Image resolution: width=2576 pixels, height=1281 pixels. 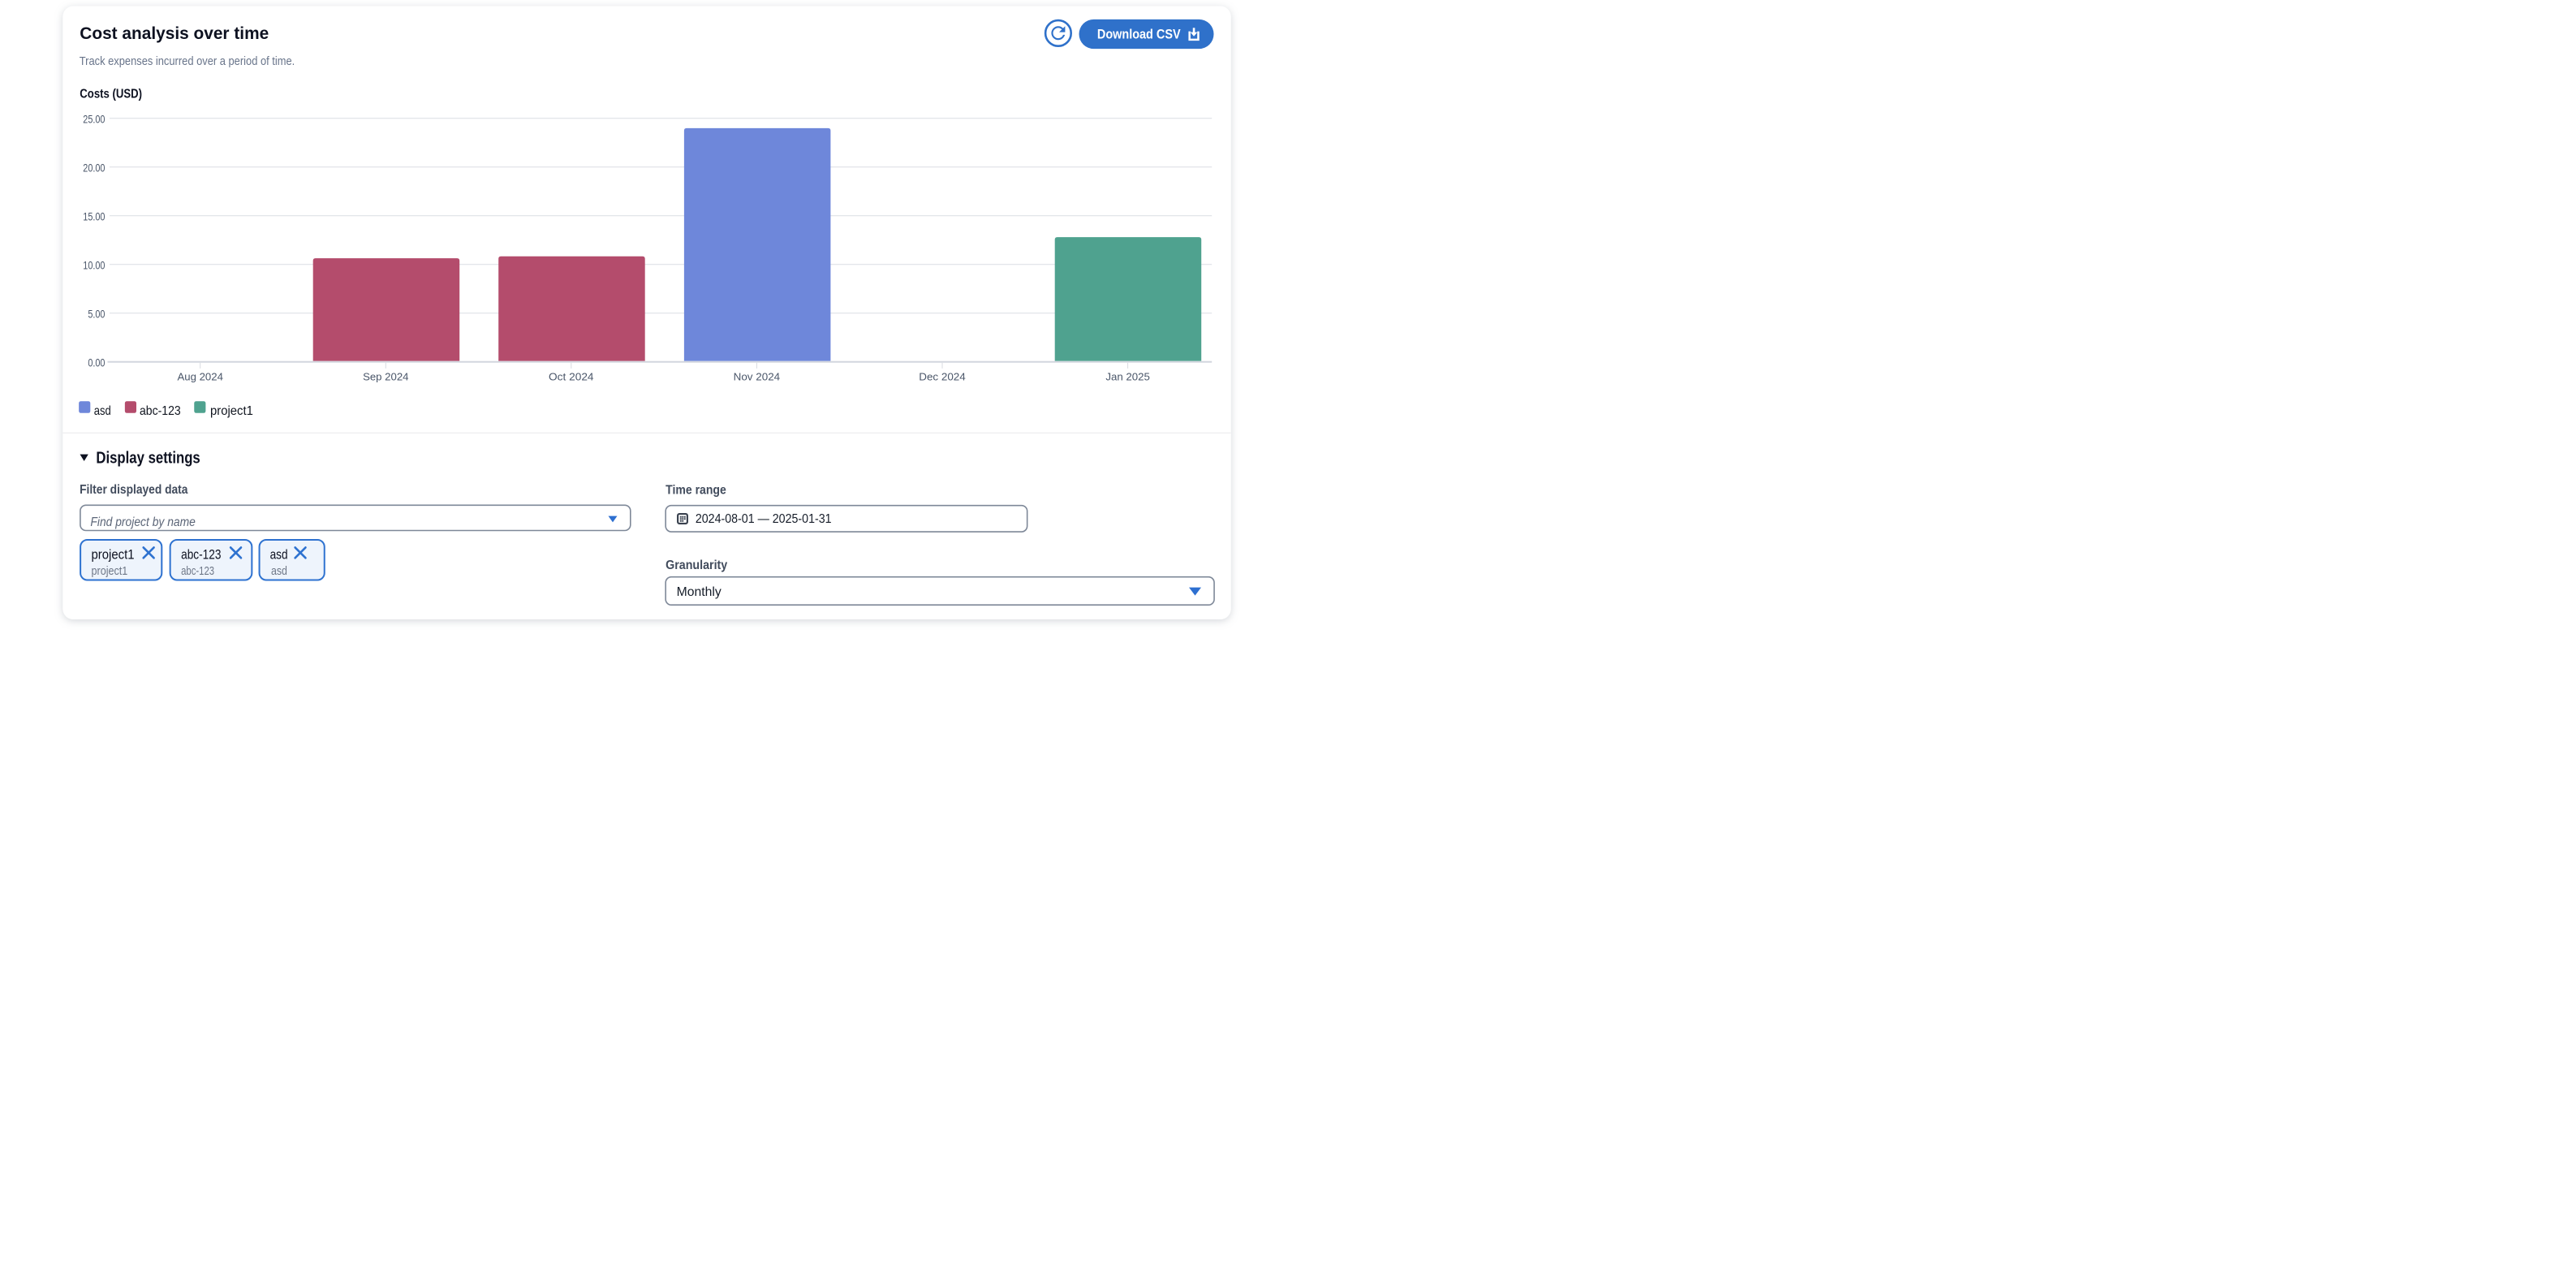 What do you see at coordinates (143, 522) in the screenshot?
I see `svg-text: Find project by name` at bounding box center [143, 522].